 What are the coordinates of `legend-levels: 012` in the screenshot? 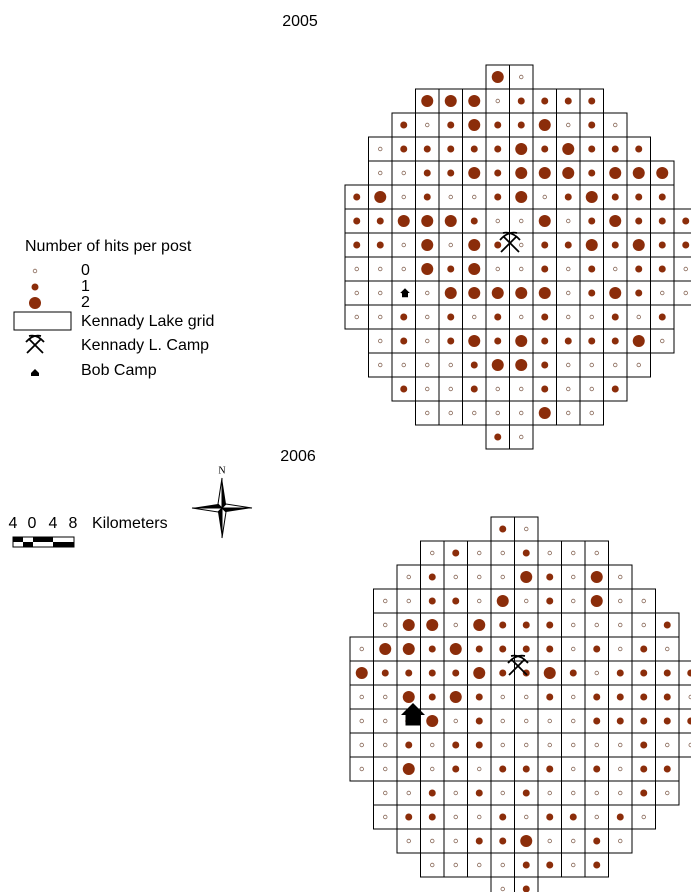 It's located at (59, 286).